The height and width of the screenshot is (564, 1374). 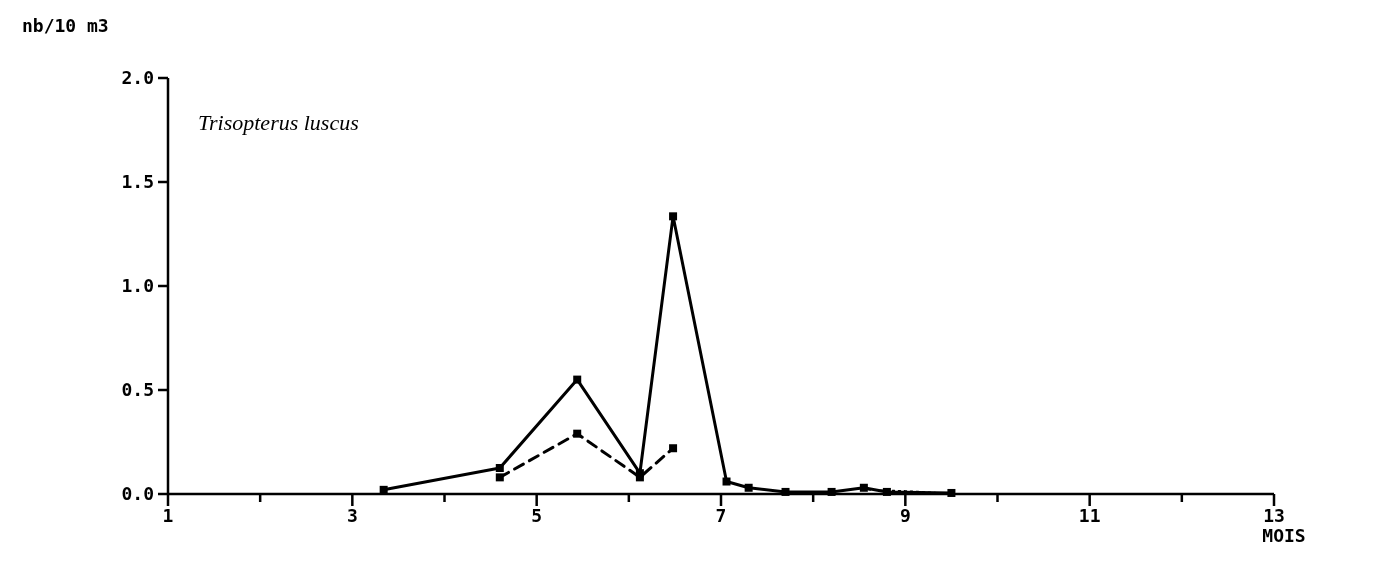 I want to click on y-tick-label: 1.5, so click(x=137, y=181).